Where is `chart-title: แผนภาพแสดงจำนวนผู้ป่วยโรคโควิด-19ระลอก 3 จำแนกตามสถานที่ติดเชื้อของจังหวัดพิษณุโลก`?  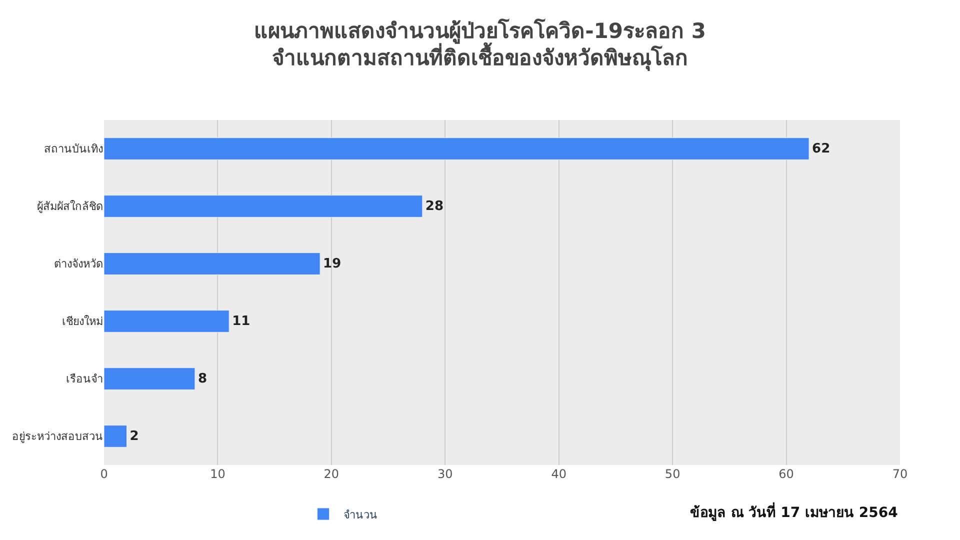
chart-title: แผนภาพแสดงจำนวนผู้ป่วยโรคโควิด-19ระลอก 3 จำแนกตามสถานที่ติดเชื้อของจังหวัดพิษณุโลก is located at coordinates (480, 45).